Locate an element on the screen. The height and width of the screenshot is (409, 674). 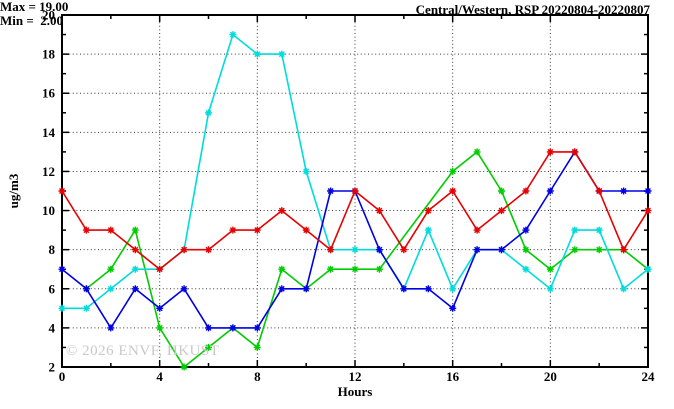
svg-text: 10 is located at coordinates (48, 210).